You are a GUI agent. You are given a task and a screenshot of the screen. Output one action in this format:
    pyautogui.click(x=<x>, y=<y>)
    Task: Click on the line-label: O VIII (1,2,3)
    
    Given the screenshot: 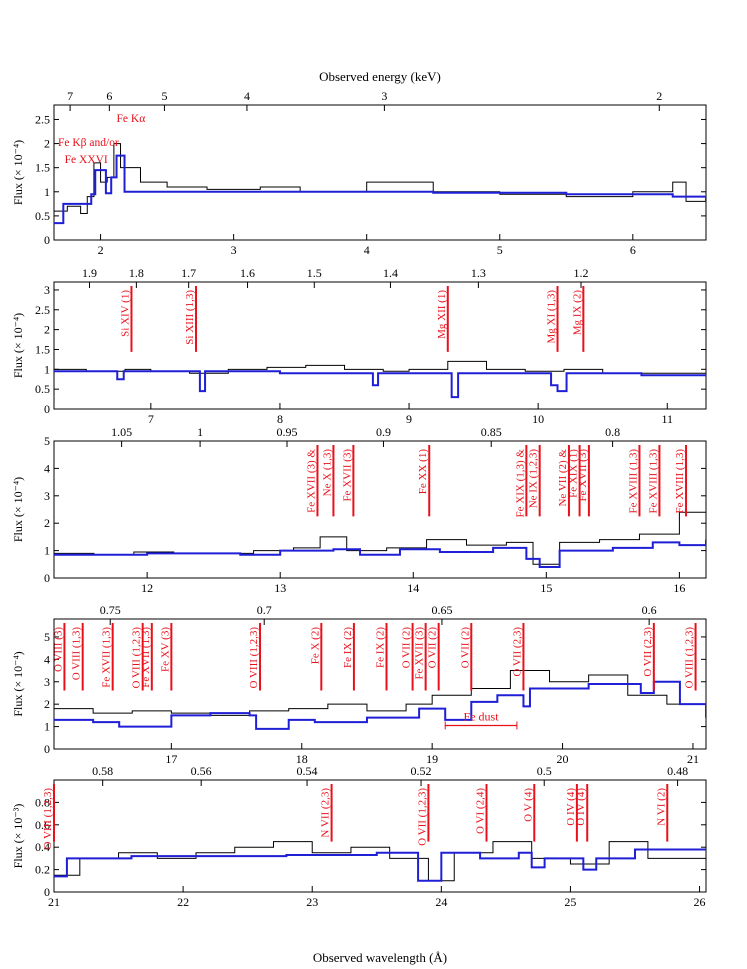 What is the action you would take?
    pyautogui.click(x=690, y=658)
    